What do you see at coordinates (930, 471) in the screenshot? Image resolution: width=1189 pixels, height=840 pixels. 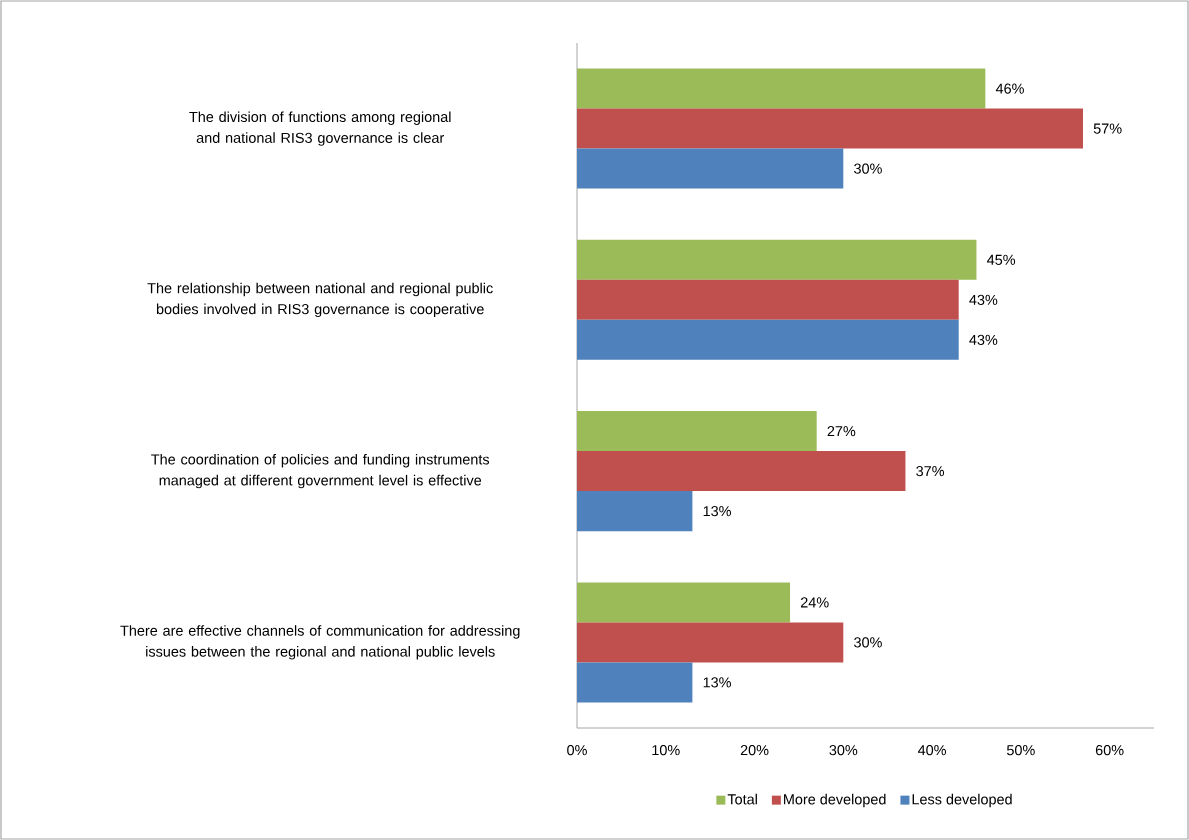 I see `data-label: 37%` at bounding box center [930, 471].